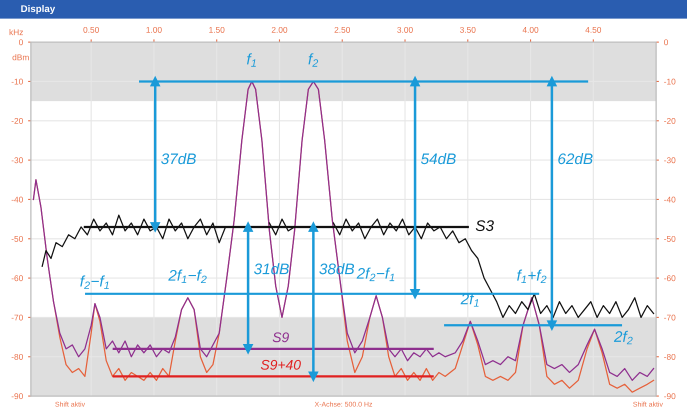 This screenshot has height=413, width=687. I want to click on annotation: 54dB, so click(438, 158).